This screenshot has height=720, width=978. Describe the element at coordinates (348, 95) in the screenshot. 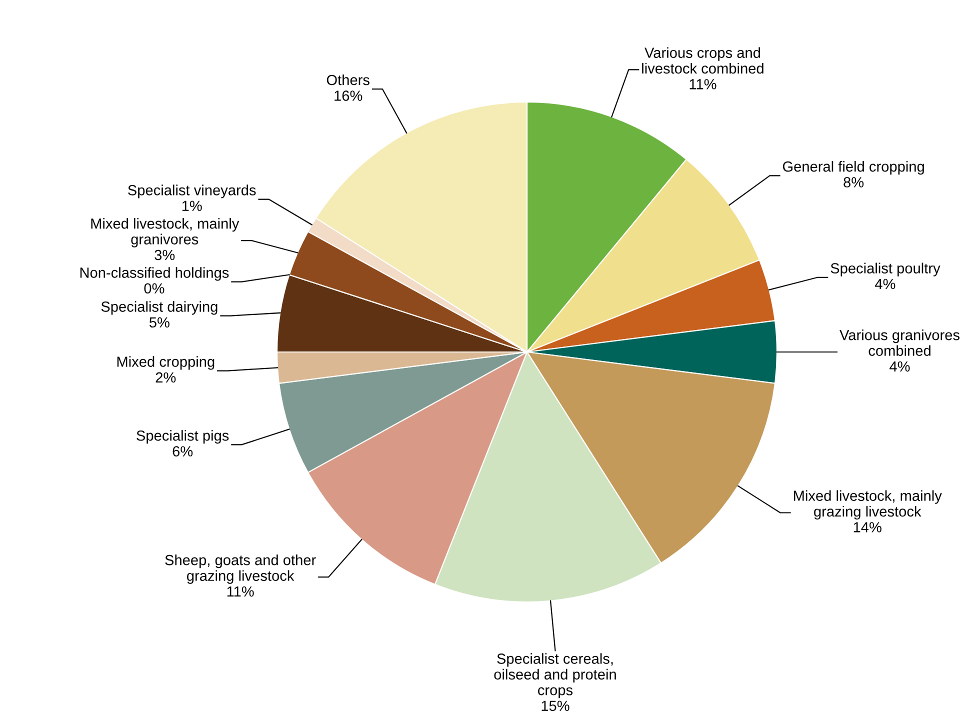

I see `data-label: 16%` at that location.